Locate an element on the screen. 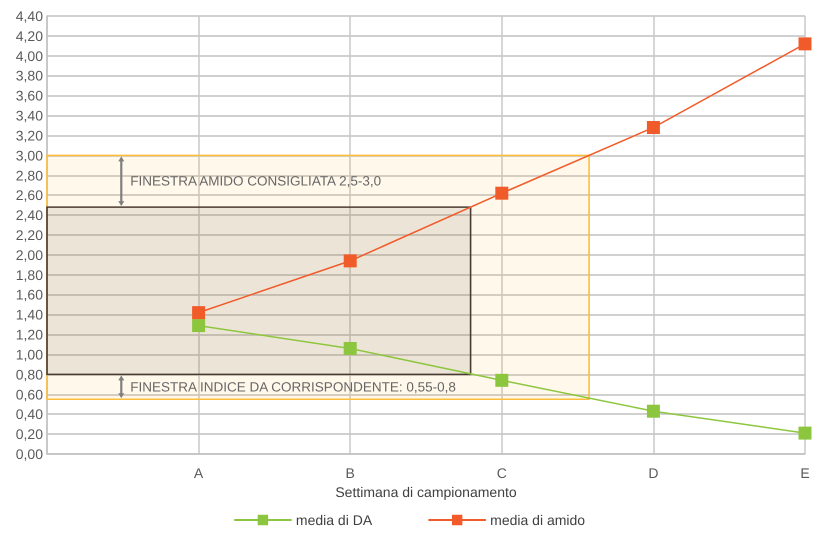 The width and height of the screenshot is (819, 534). y-tick-label: 4,40 is located at coordinates (30, 16).